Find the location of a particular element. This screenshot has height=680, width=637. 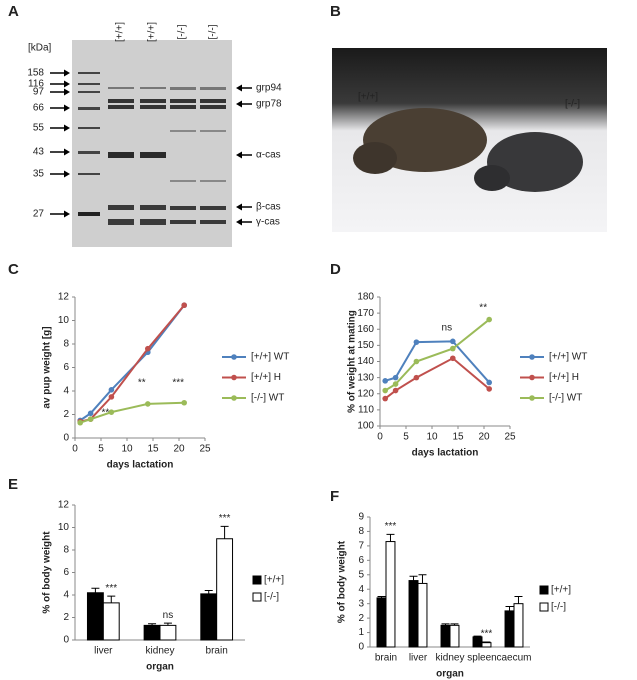

panel-letter: B is located at coordinates (335, 11).